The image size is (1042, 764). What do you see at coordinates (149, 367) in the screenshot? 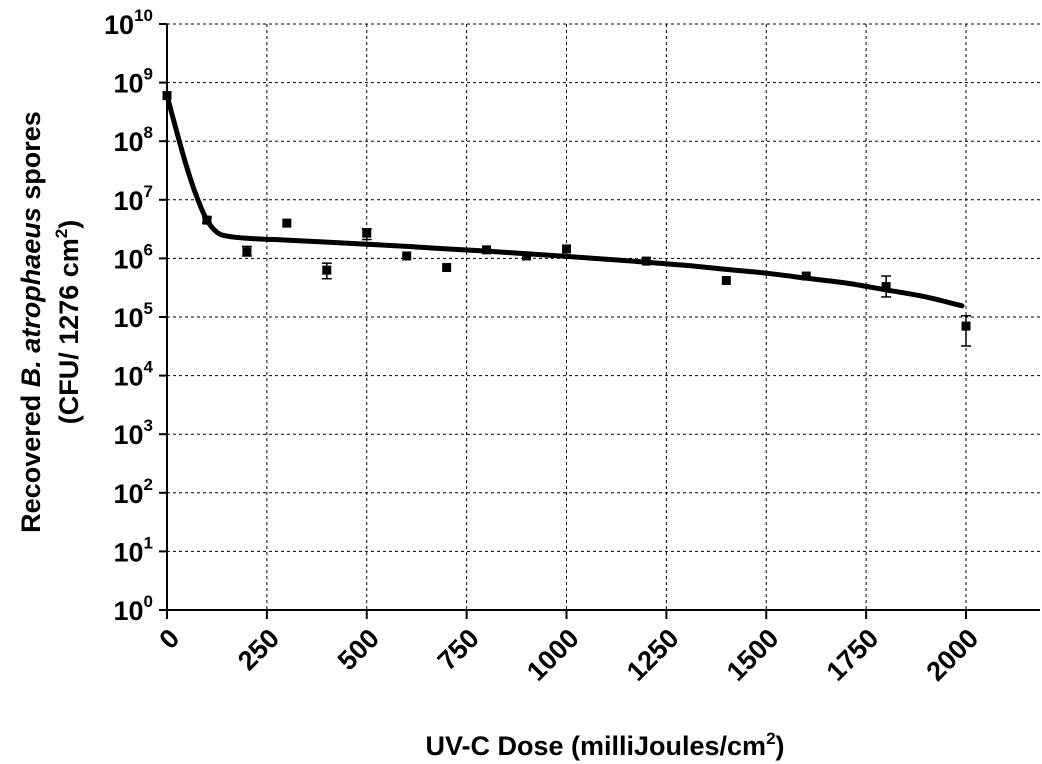
I see `y-tick-exp: 4` at bounding box center [149, 367].